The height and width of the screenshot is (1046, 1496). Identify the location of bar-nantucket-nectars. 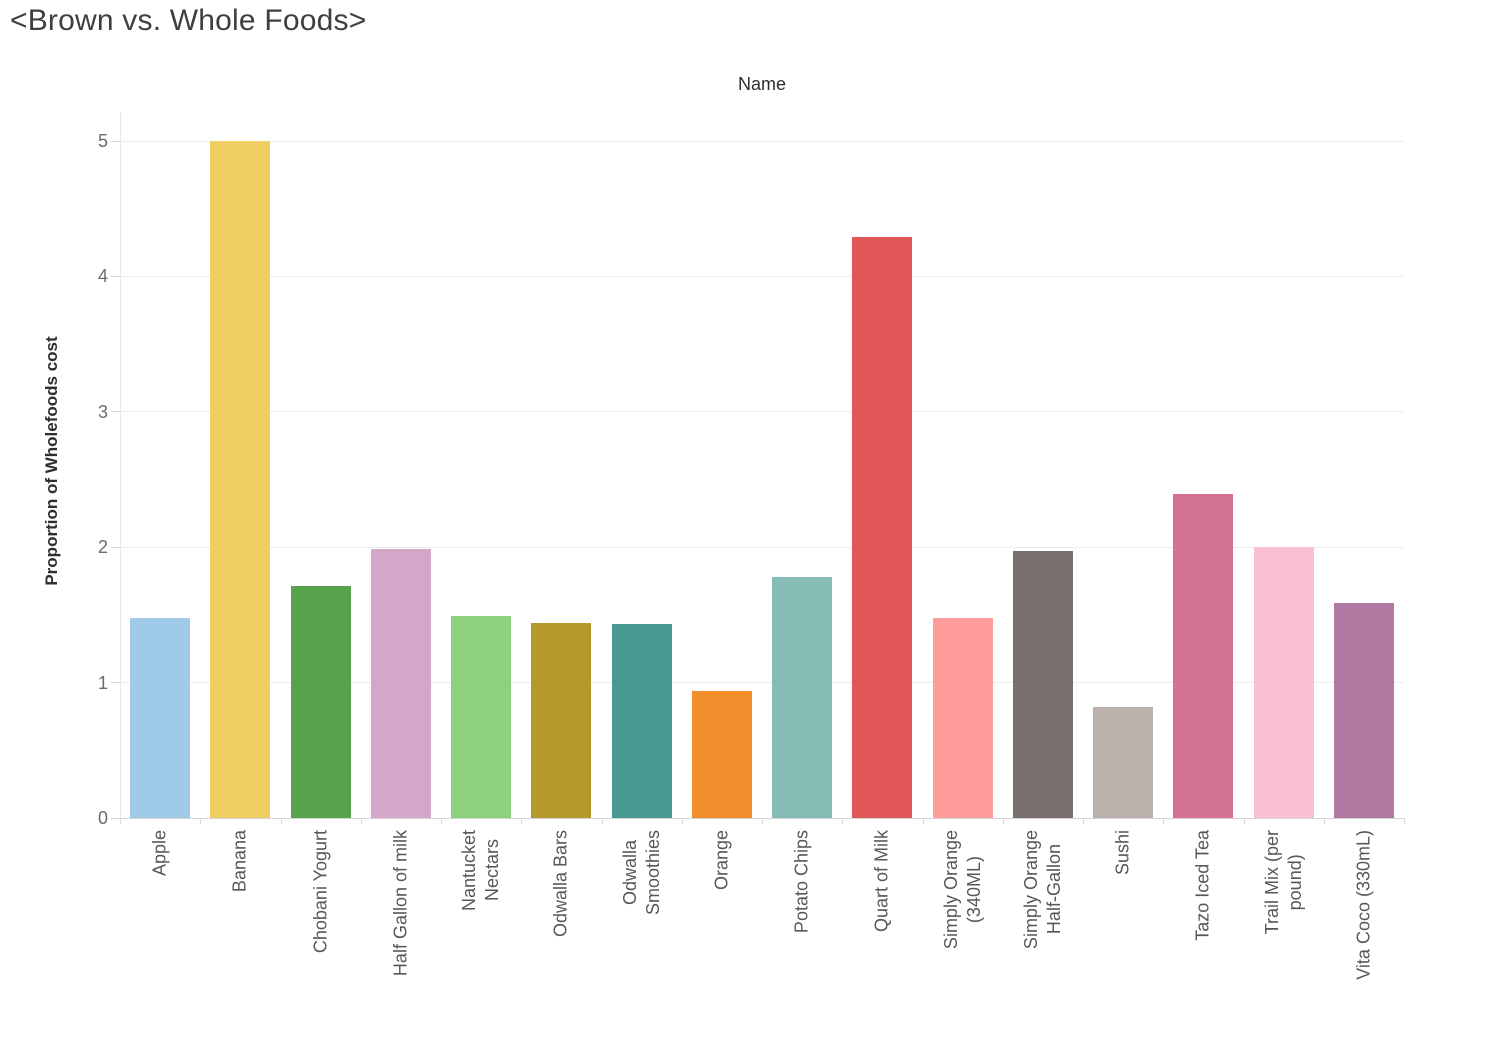
(481, 717).